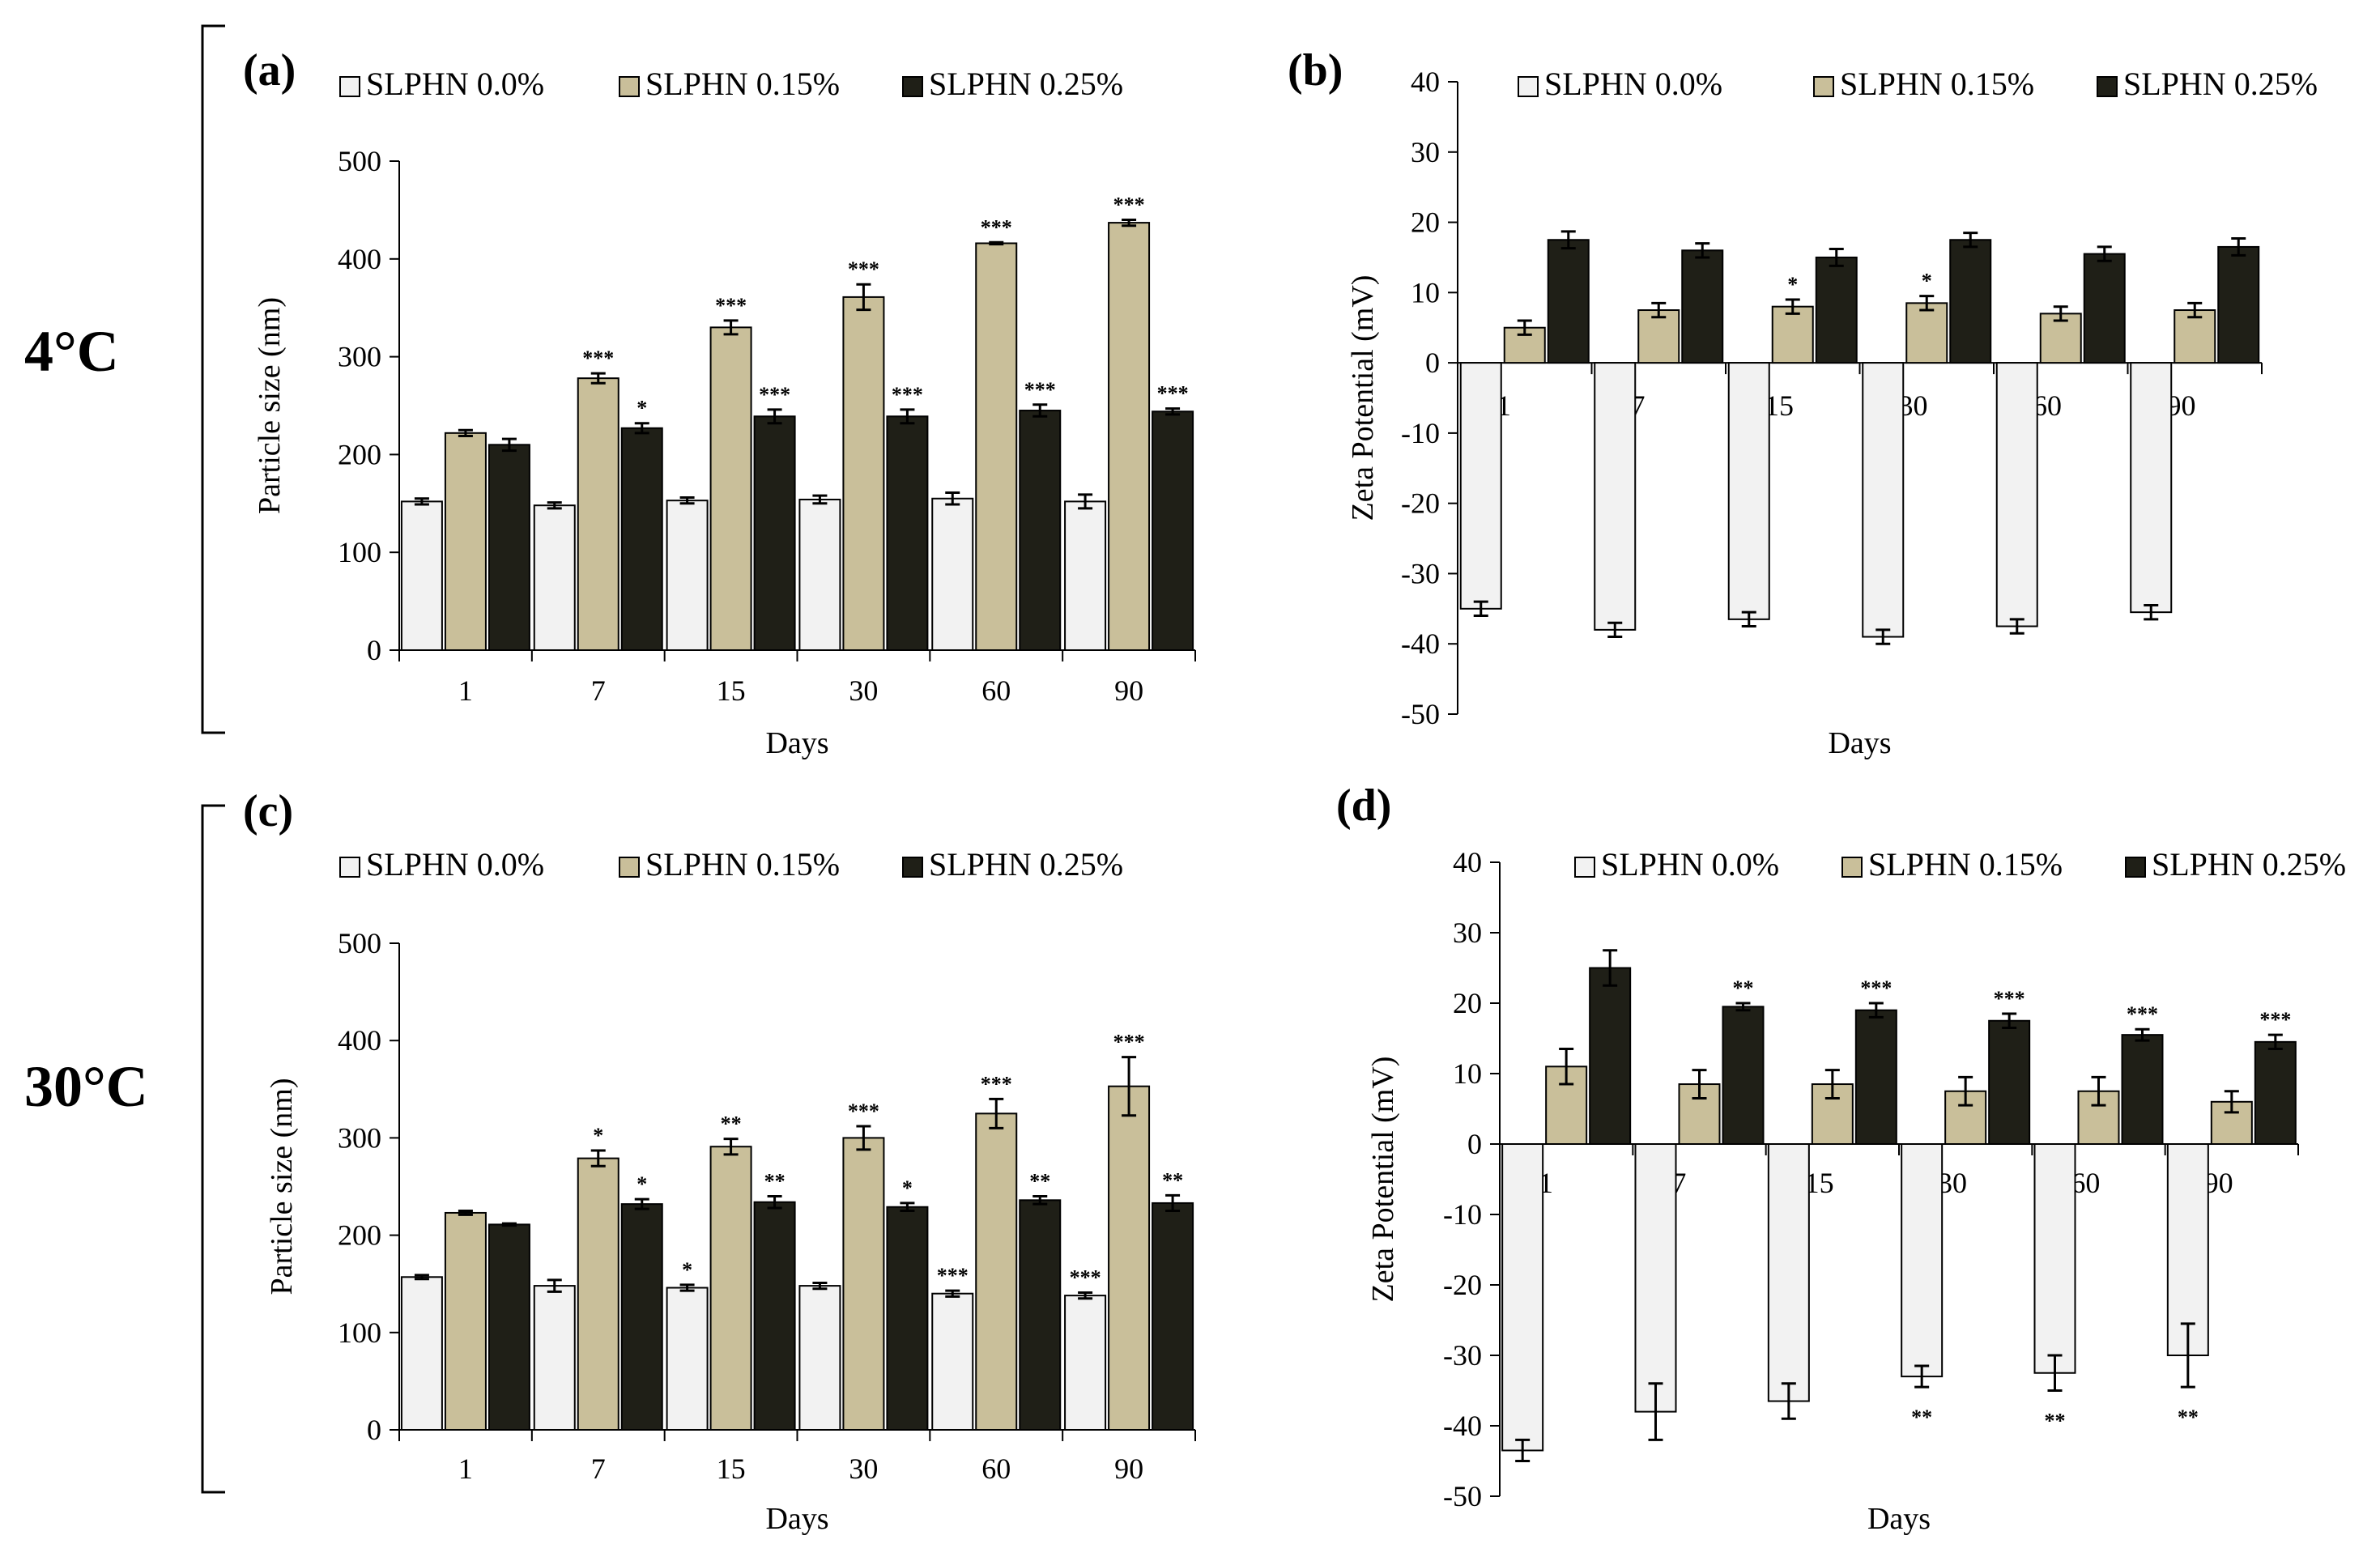 Image resolution: width=2380 pixels, height=1561 pixels. Describe the element at coordinates (1426, 223) in the screenshot. I see `y-tick-label: 20` at that location.